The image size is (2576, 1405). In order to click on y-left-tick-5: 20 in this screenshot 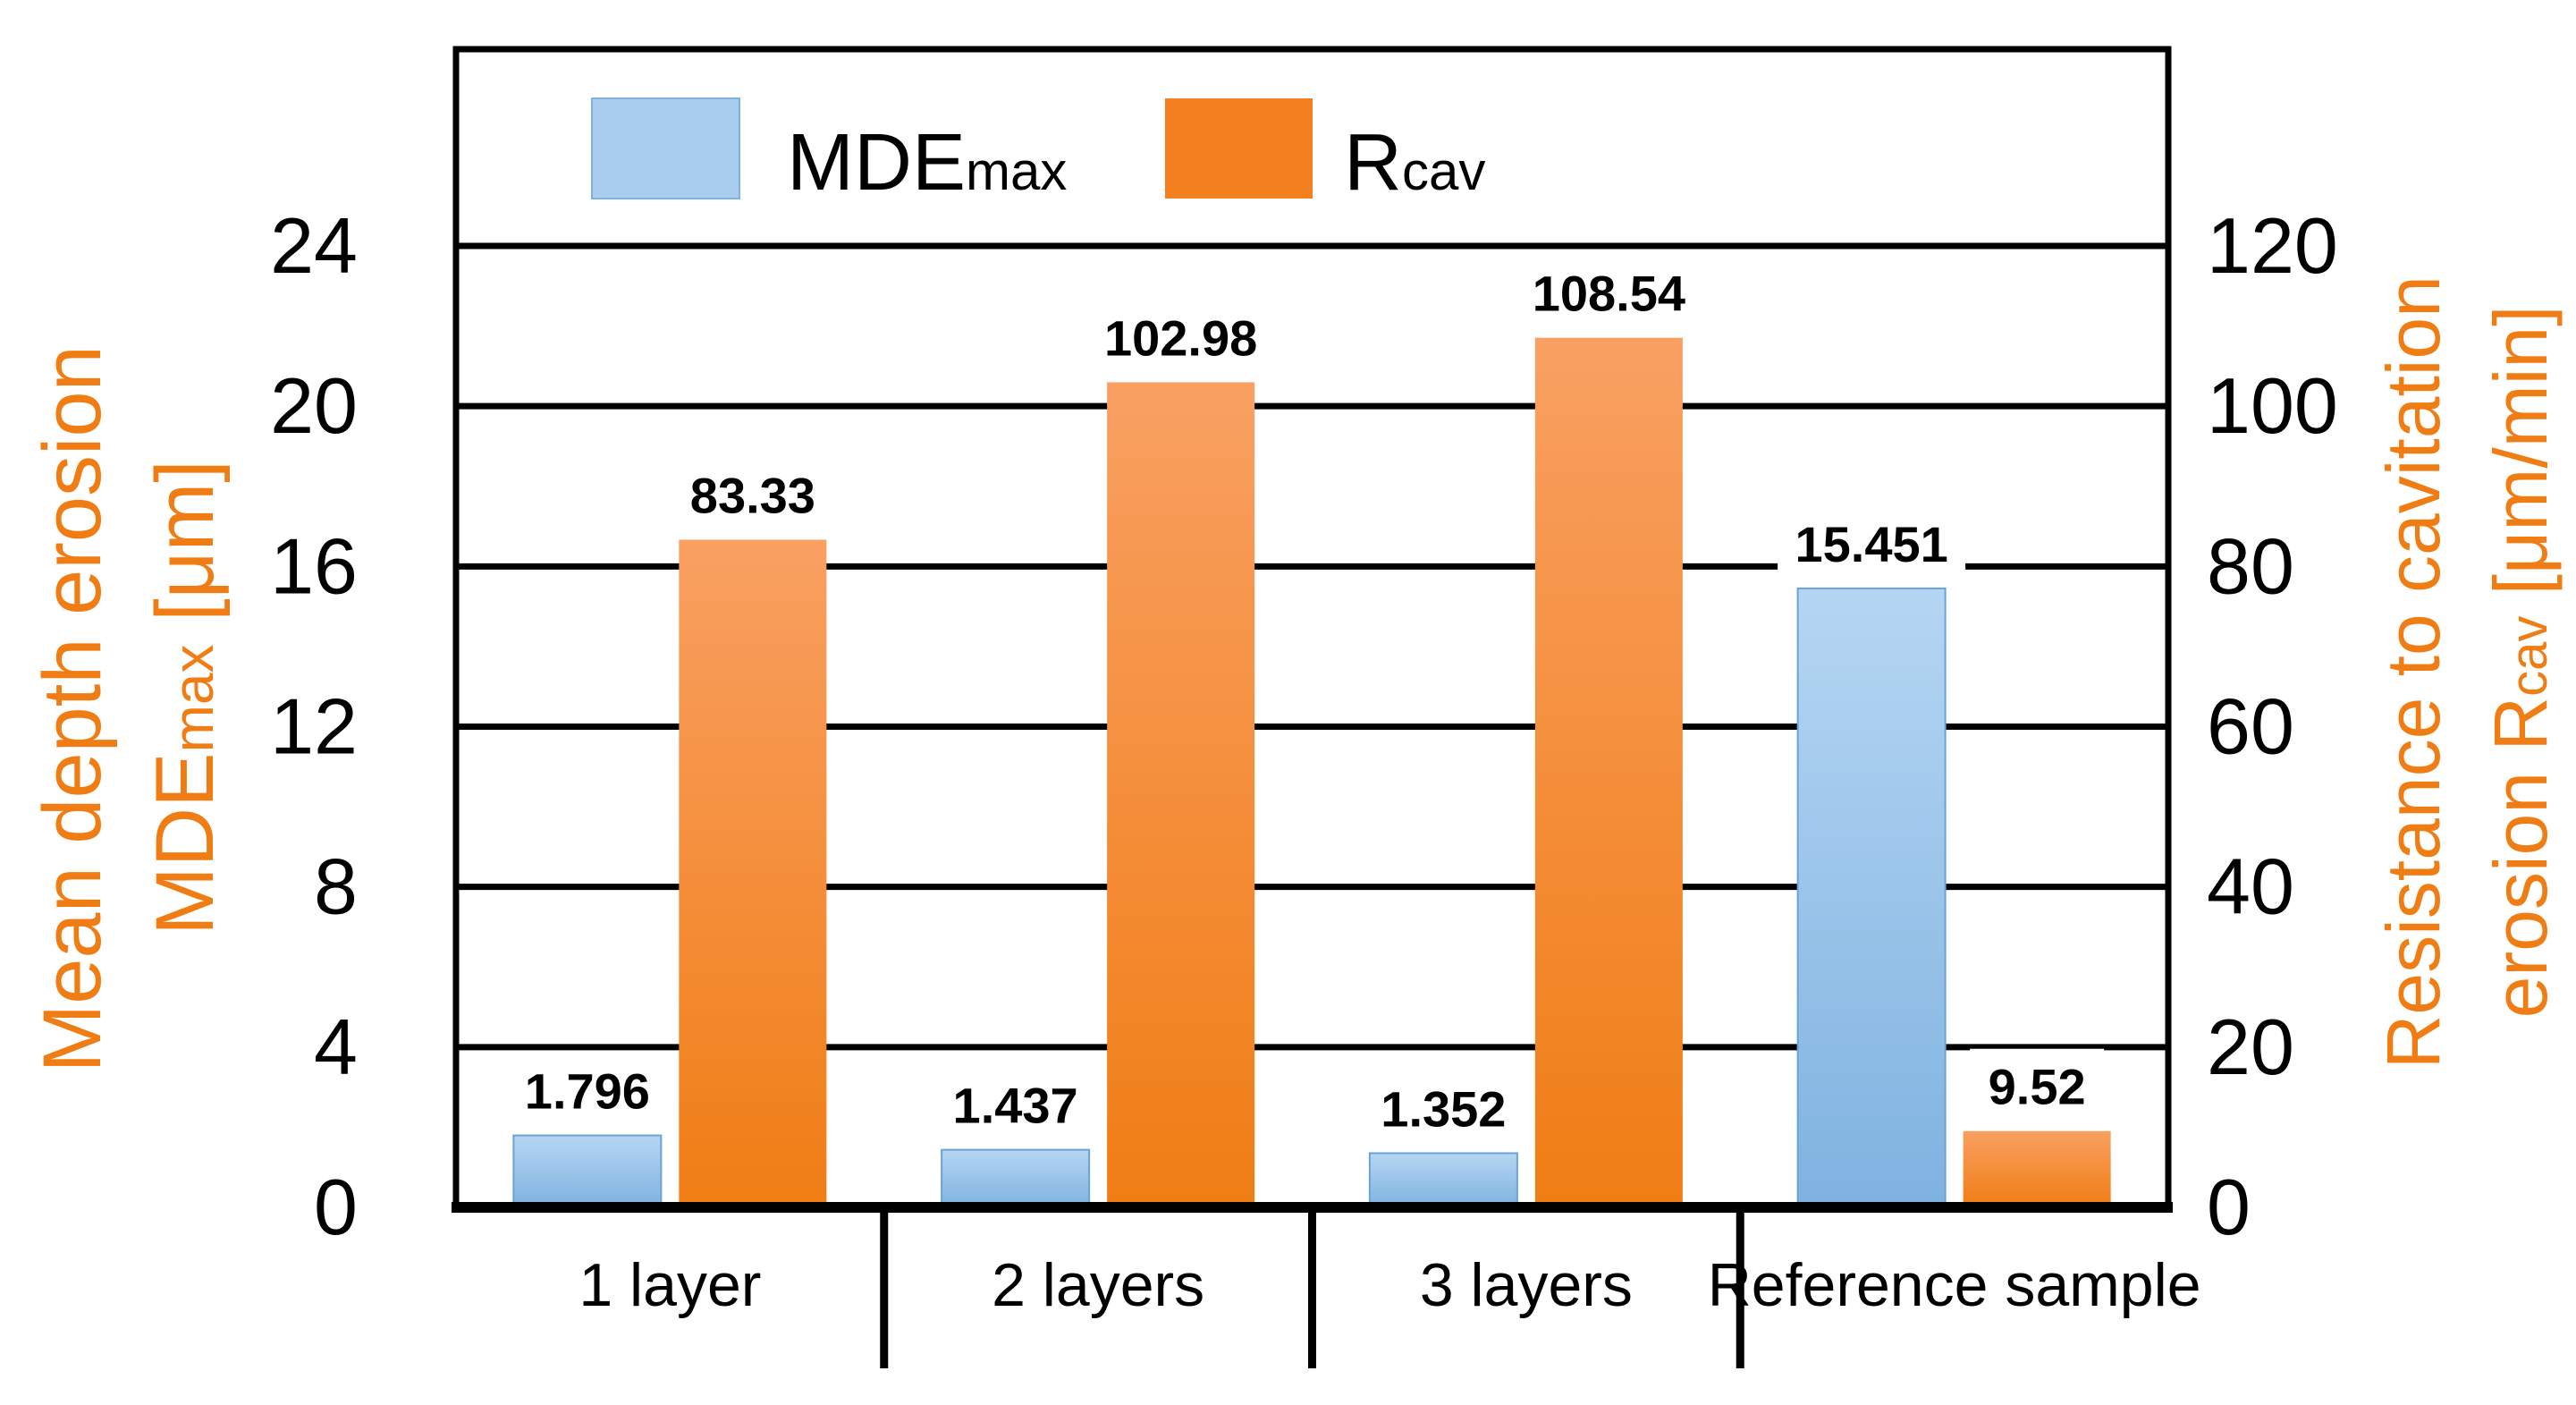, I will do `click(314, 406)`.